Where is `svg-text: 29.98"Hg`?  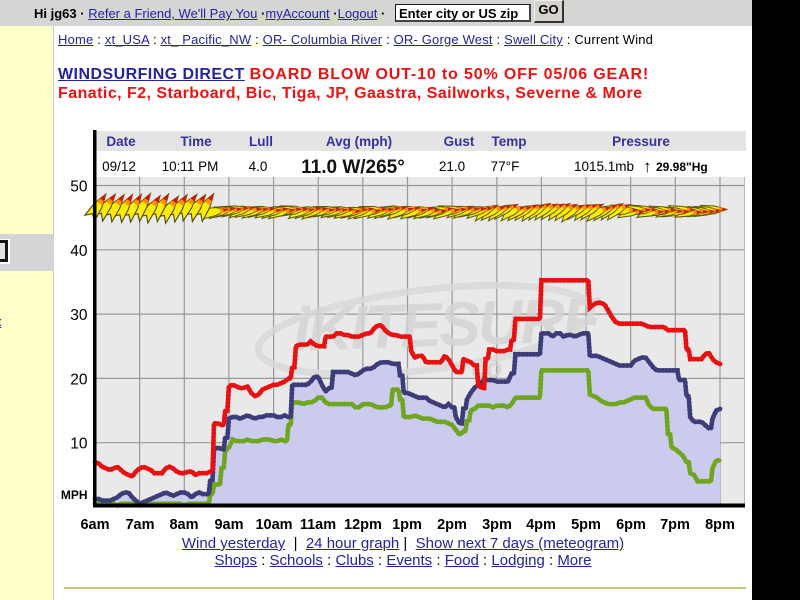 svg-text: 29.98"Hg is located at coordinates (682, 167).